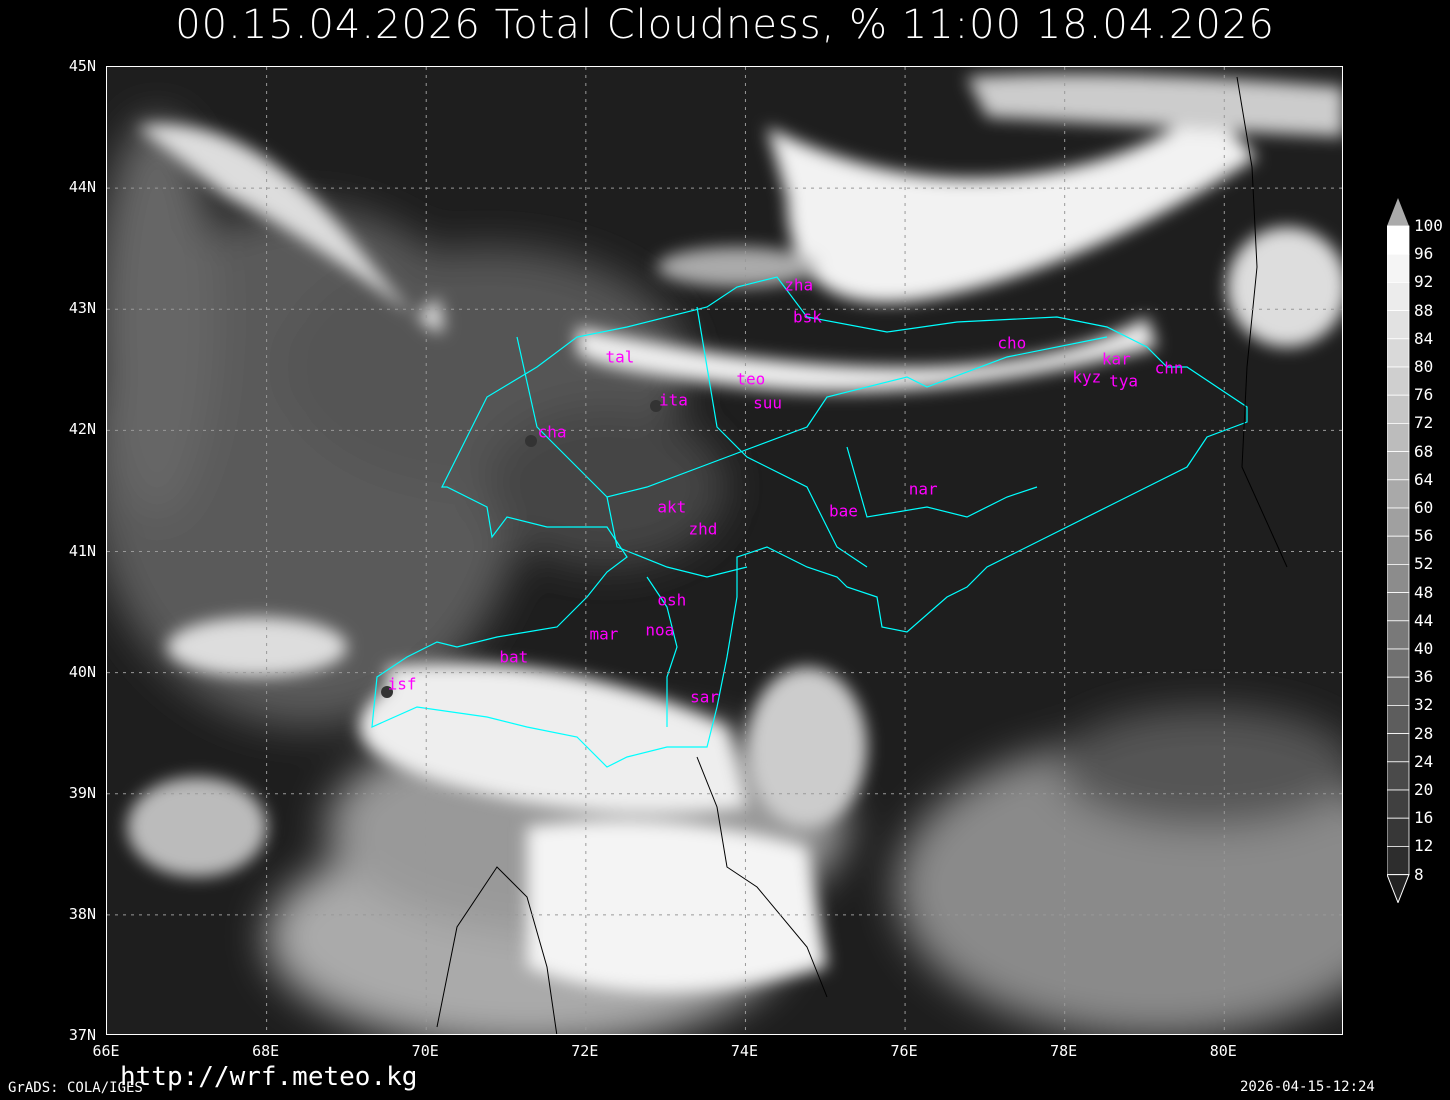 The width and height of the screenshot is (1450, 1100). What do you see at coordinates (703, 529) in the screenshot?
I see `station-label-zhd: zhd` at bounding box center [703, 529].